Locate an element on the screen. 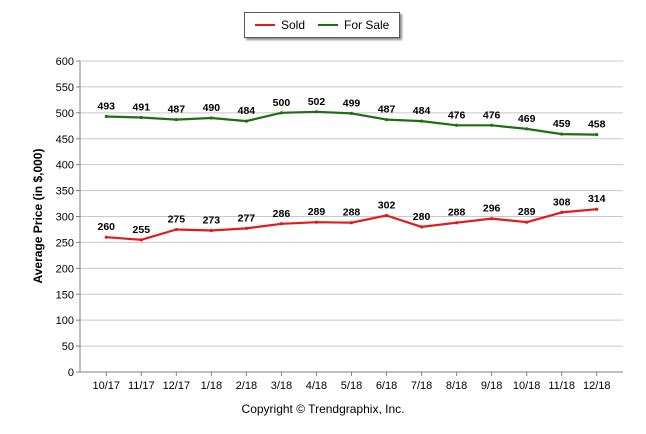  legend-label-for-sale: For Sale is located at coordinates (367, 25).